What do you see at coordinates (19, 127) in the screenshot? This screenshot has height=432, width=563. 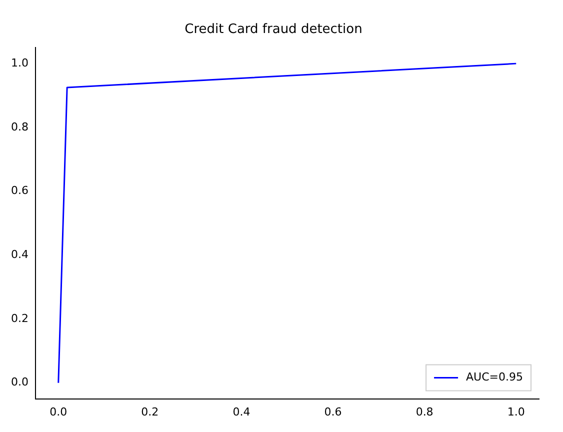 I see `y-tick-label: 0.8` at bounding box center [19, 127].